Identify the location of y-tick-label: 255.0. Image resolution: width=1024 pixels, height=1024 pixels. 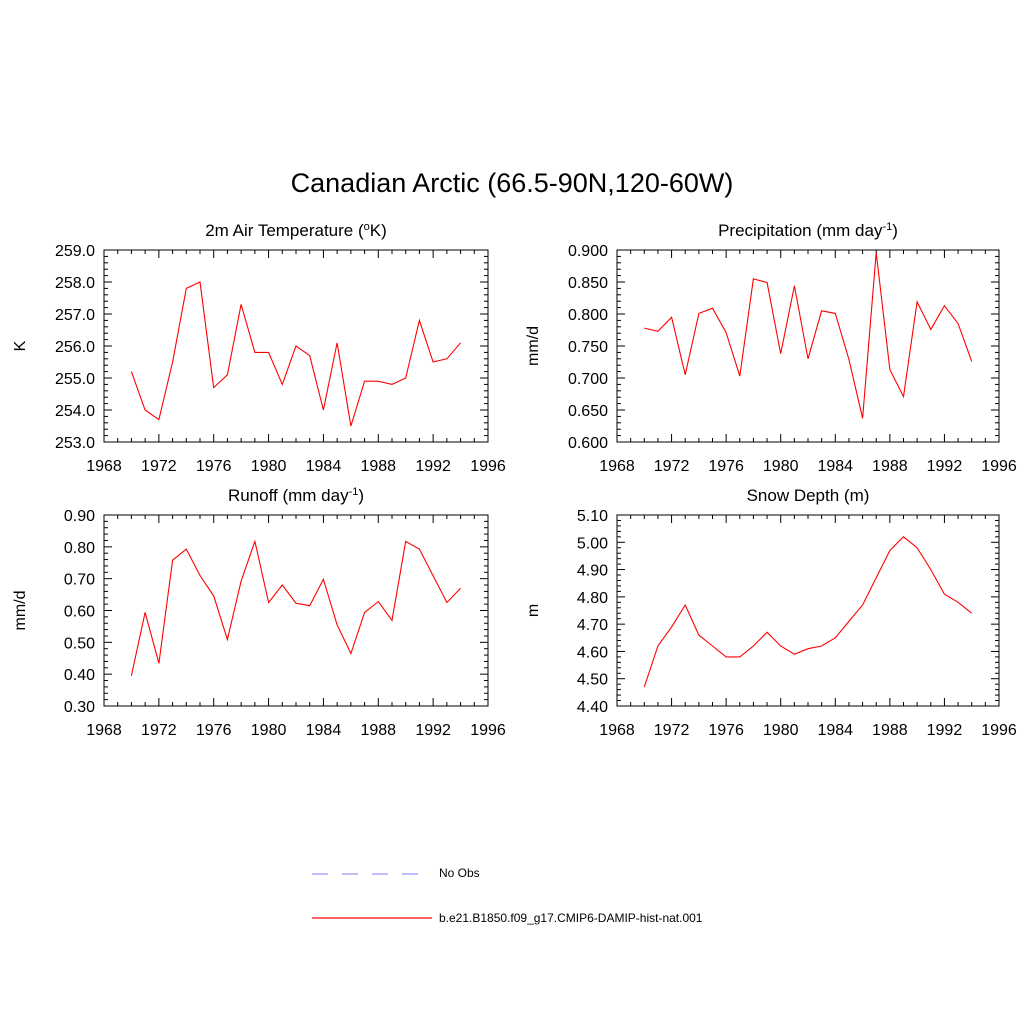
(75, 379).